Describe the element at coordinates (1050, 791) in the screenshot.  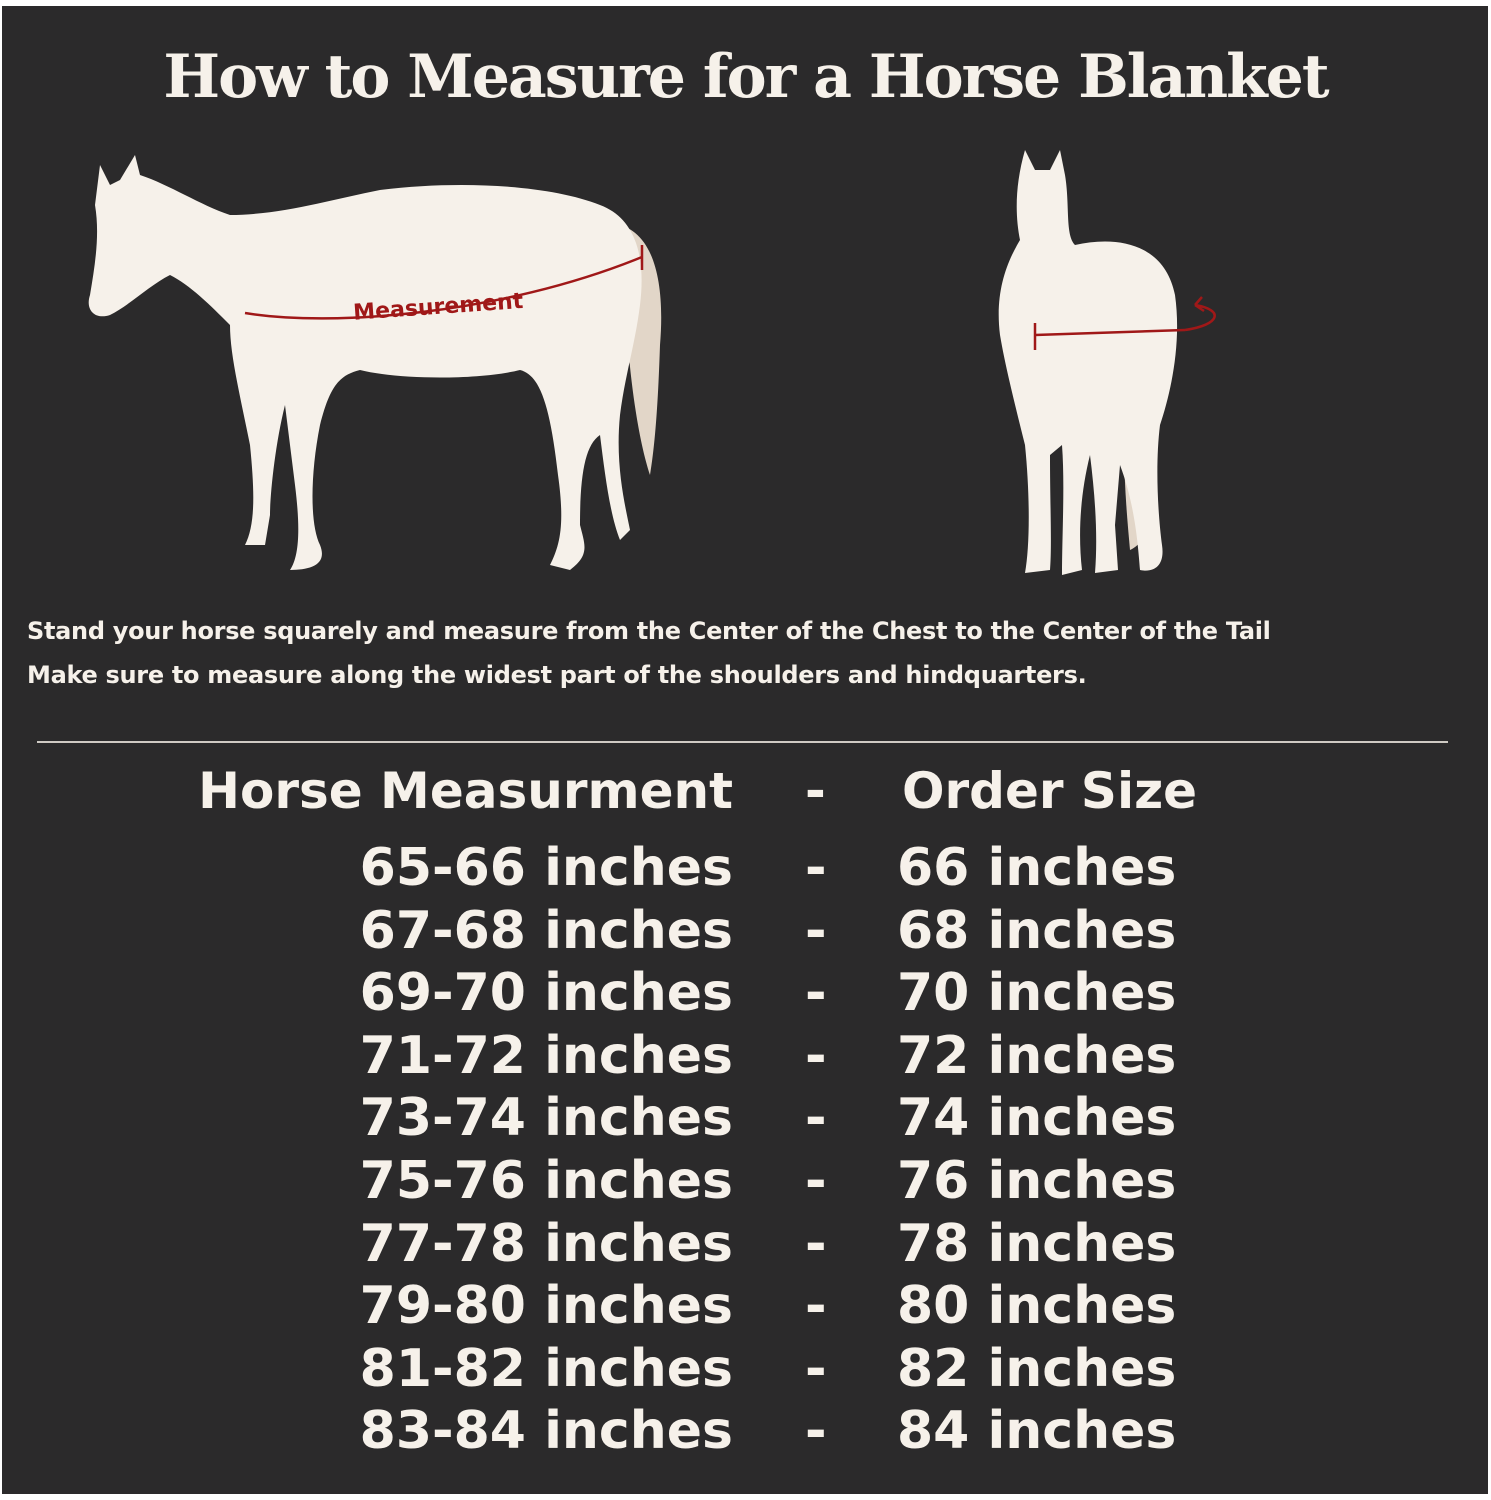
I see `header-order-size: Order Size` at that location.